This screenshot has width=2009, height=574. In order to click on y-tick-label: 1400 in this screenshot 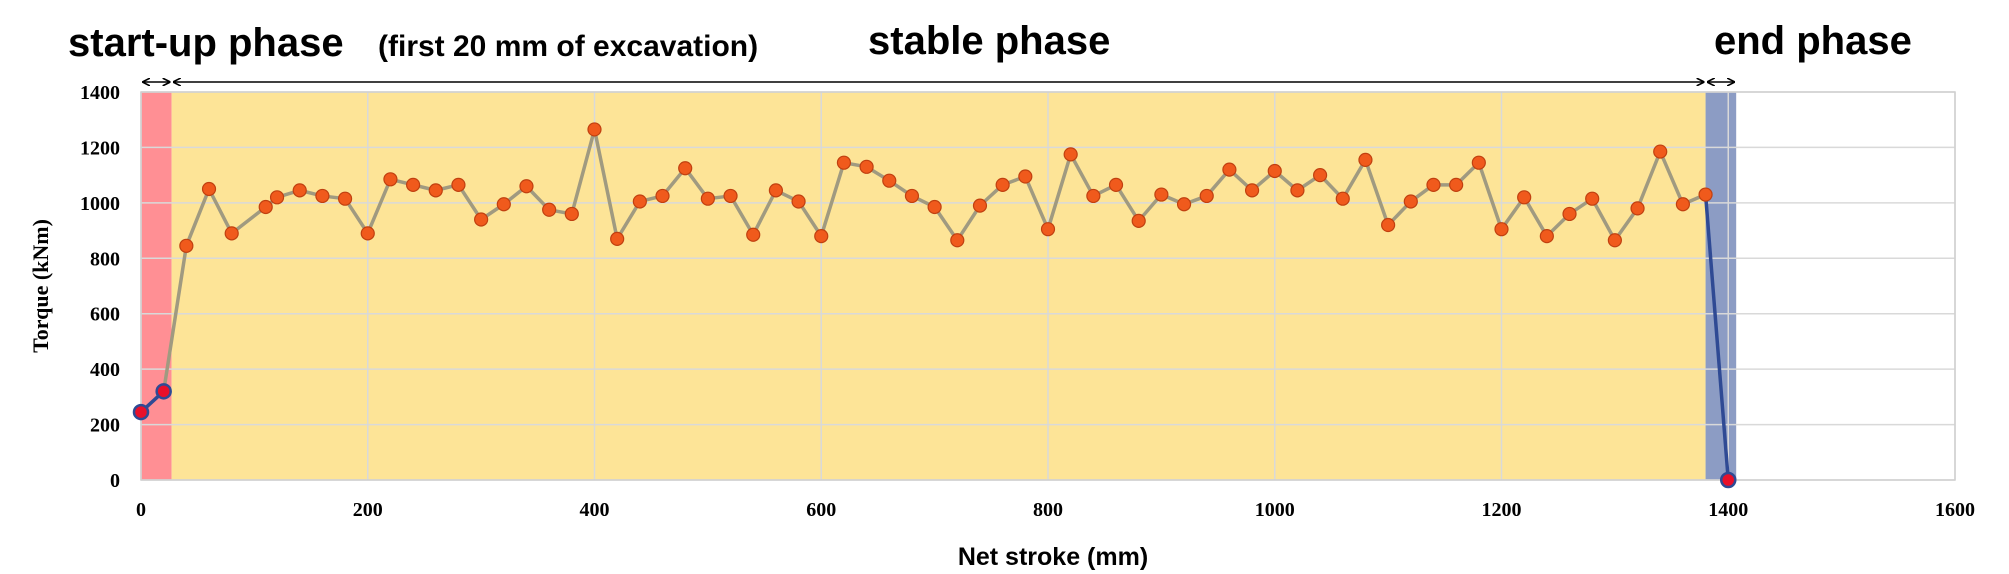, I will do `click(100, 93)`.